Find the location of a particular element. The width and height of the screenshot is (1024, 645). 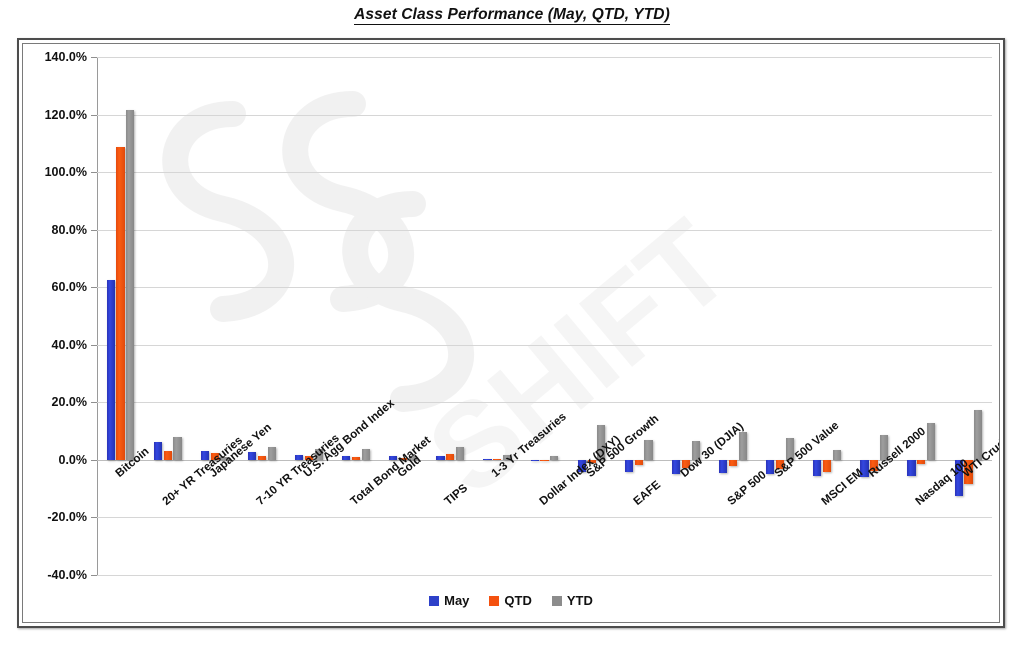

x-axis-label: S&P 500 Value is located at coordinates (807, 449).